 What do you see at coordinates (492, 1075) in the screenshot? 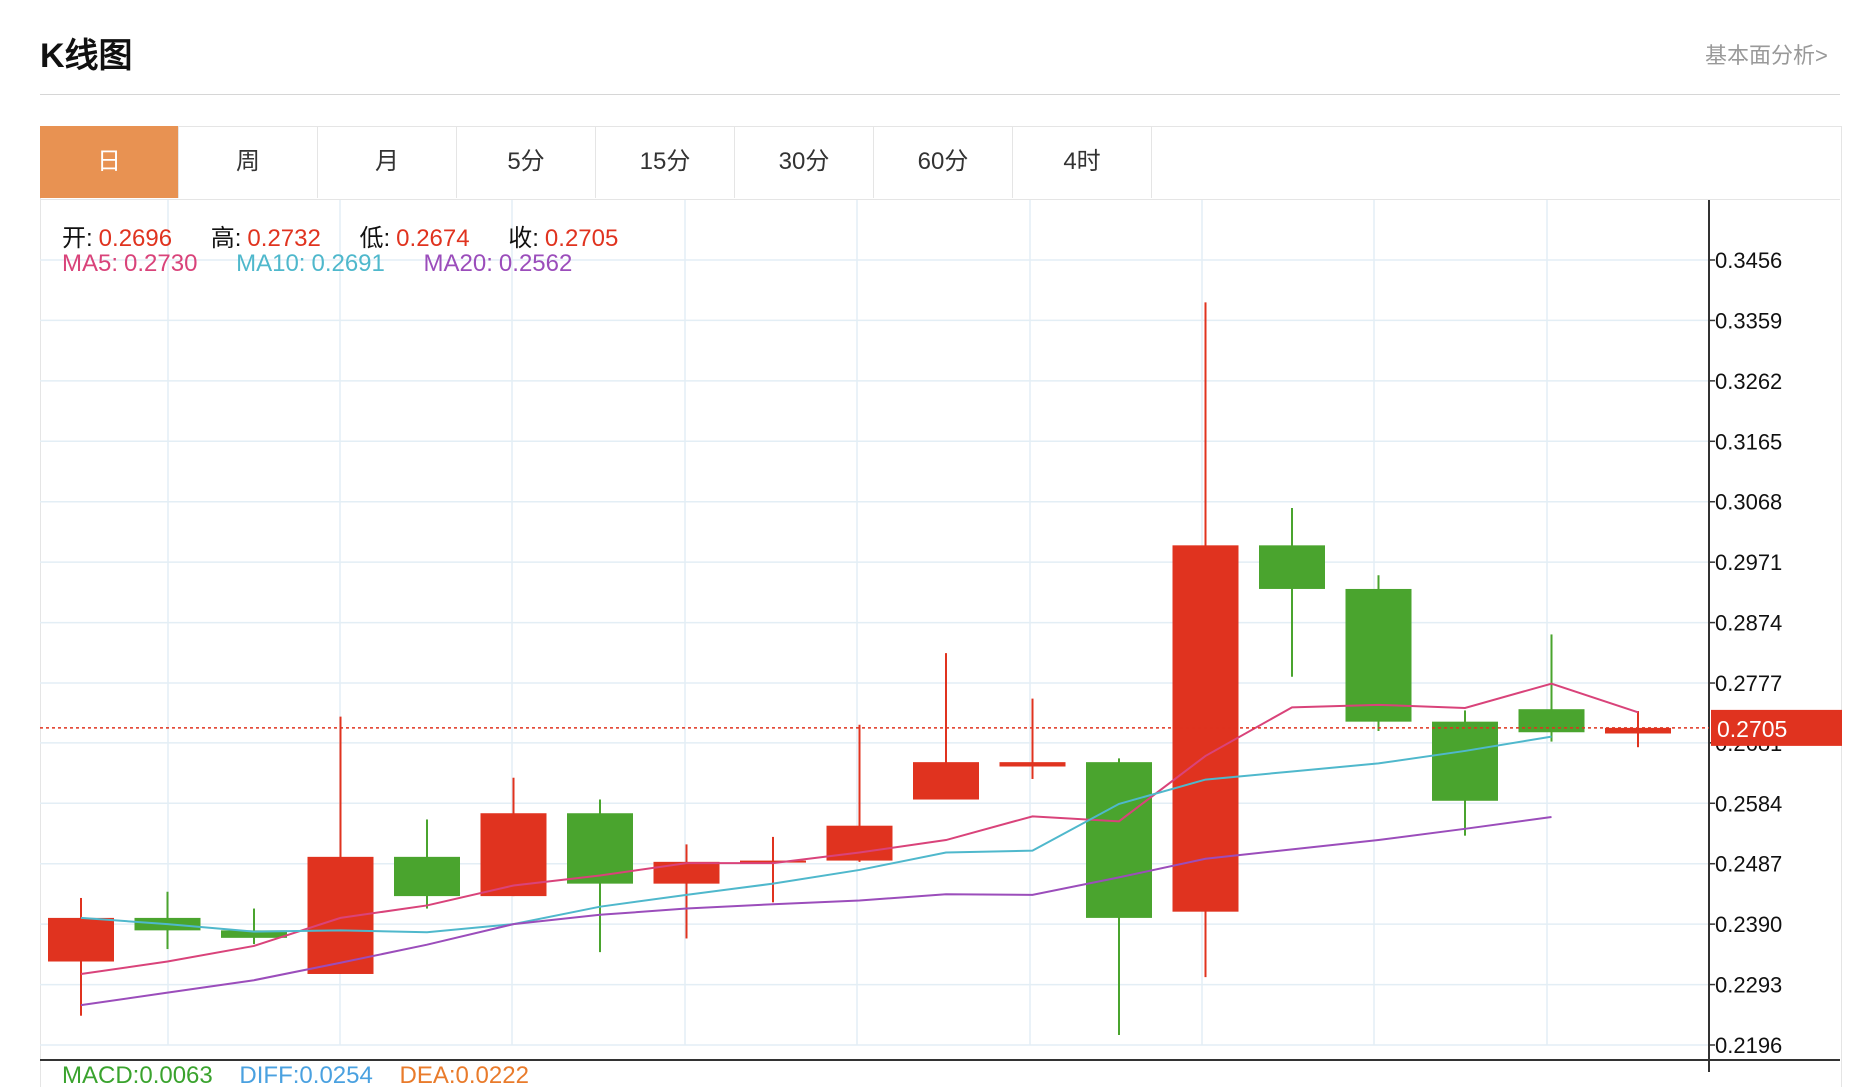
I see `dea-value: 0.0222` at bounding box center [492, 1075].